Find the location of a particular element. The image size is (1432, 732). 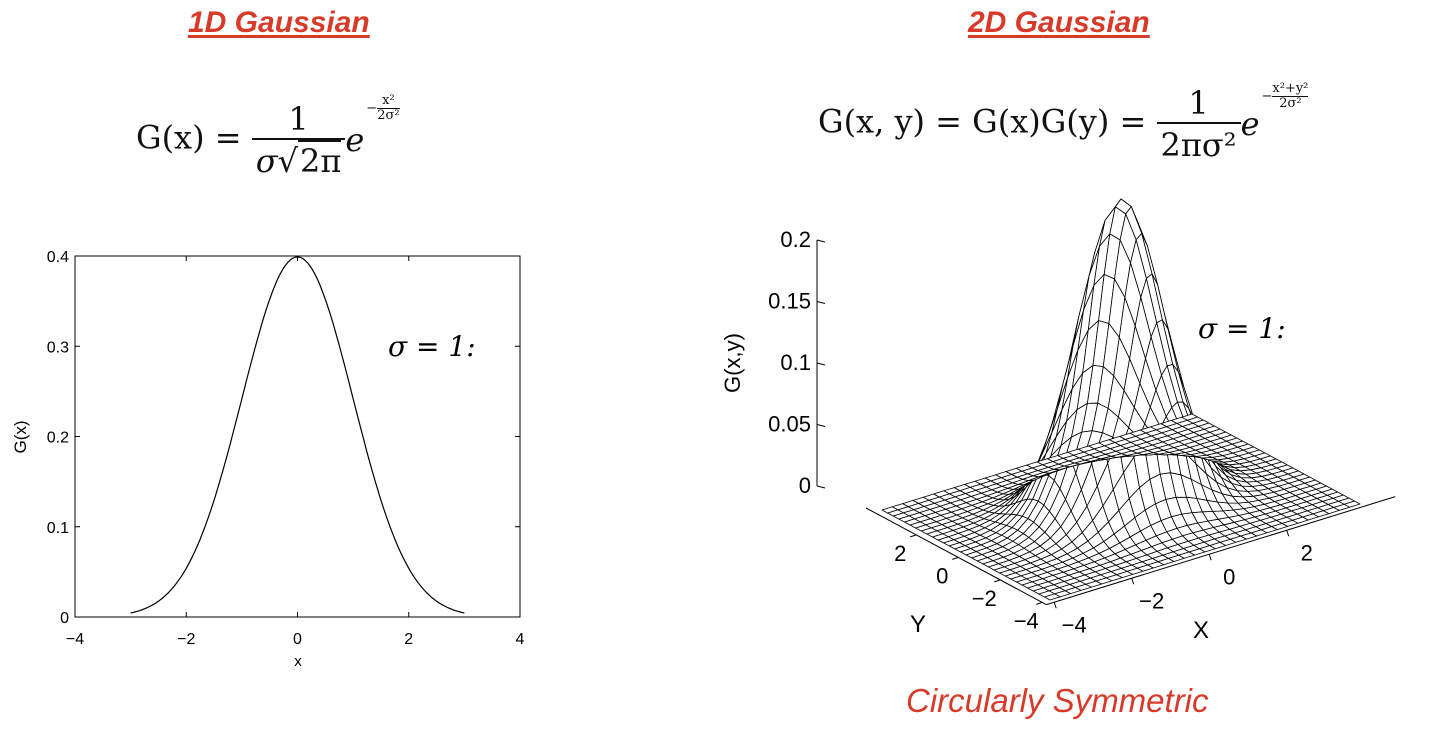

x-axis-2d is located at coordinates (1221, 551).